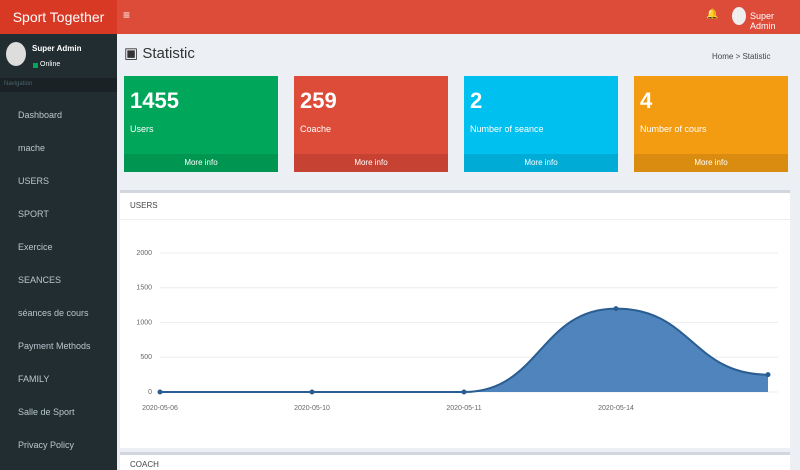 This screenshot has width=800, height=470. I want to click on sidebar-user: Super Admin, so click(57, 48).